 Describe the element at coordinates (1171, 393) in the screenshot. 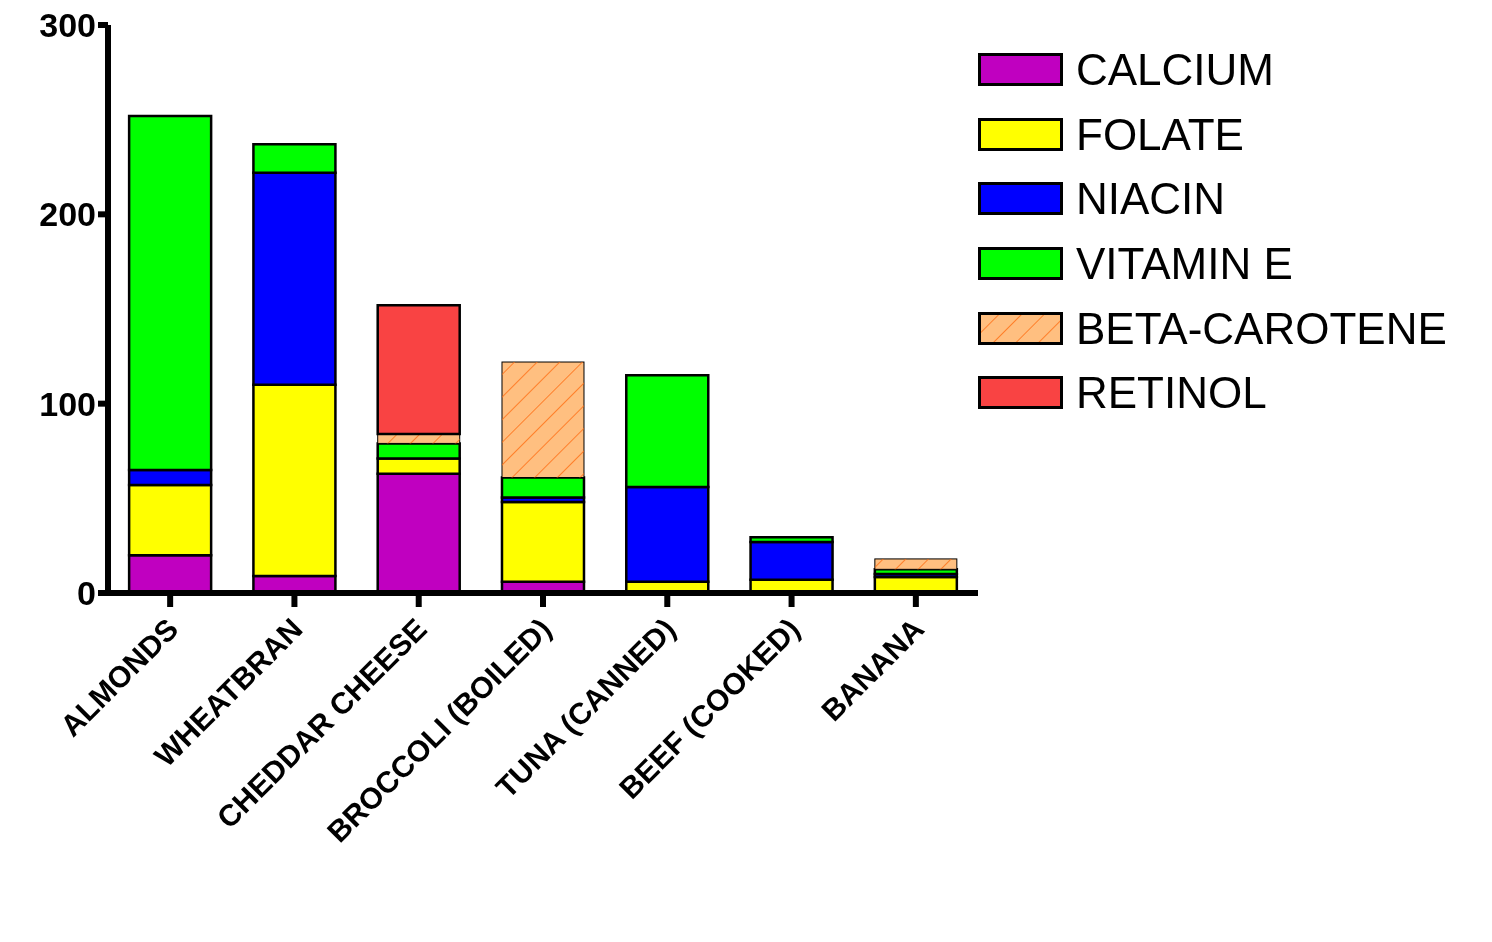

I see `legend-label: RETINOL` at that location.